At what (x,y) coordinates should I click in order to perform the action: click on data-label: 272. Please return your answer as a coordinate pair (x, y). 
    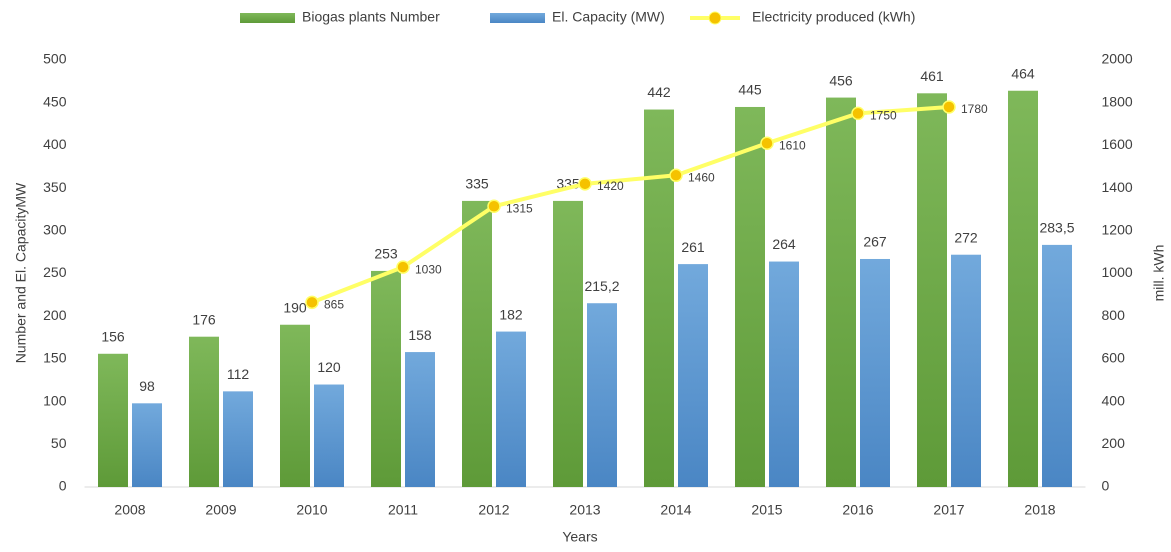
    Looking at the image, I should click on (966, 237).